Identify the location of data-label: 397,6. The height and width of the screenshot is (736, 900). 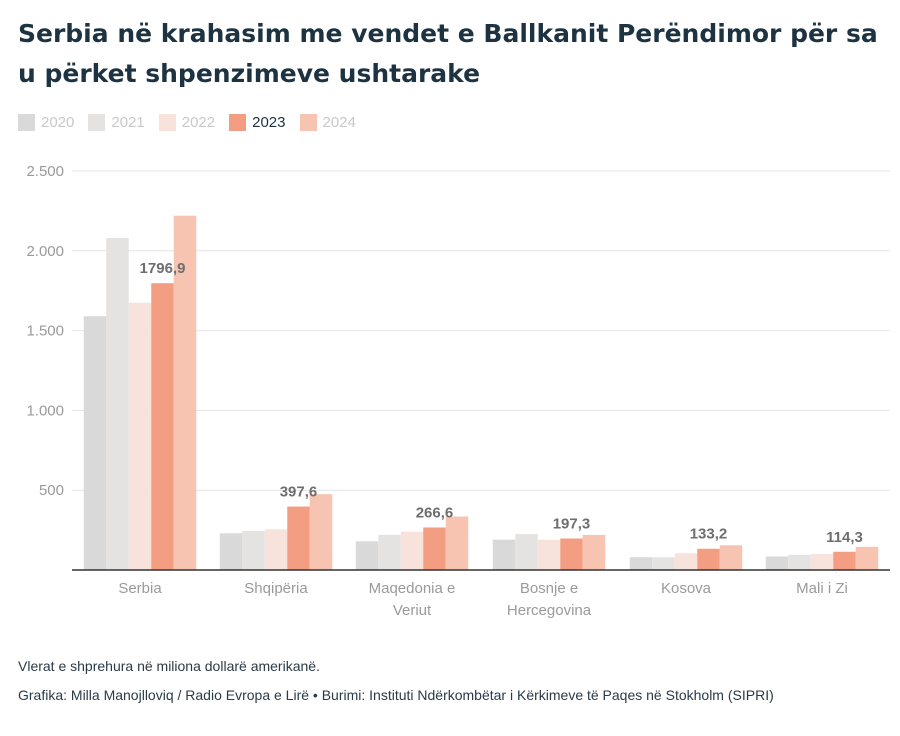
(299, 492).